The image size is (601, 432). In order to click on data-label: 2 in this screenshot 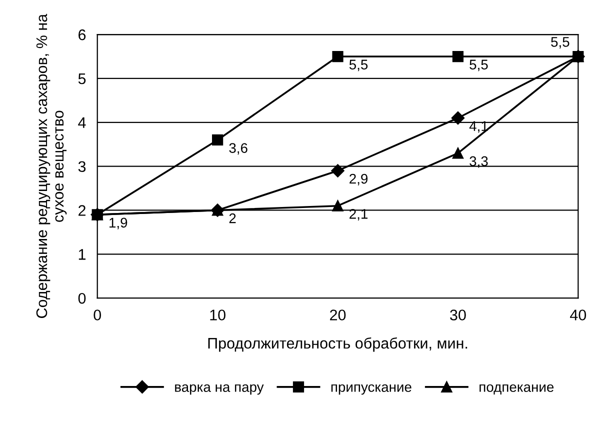, I will do `click(232, 218)`.